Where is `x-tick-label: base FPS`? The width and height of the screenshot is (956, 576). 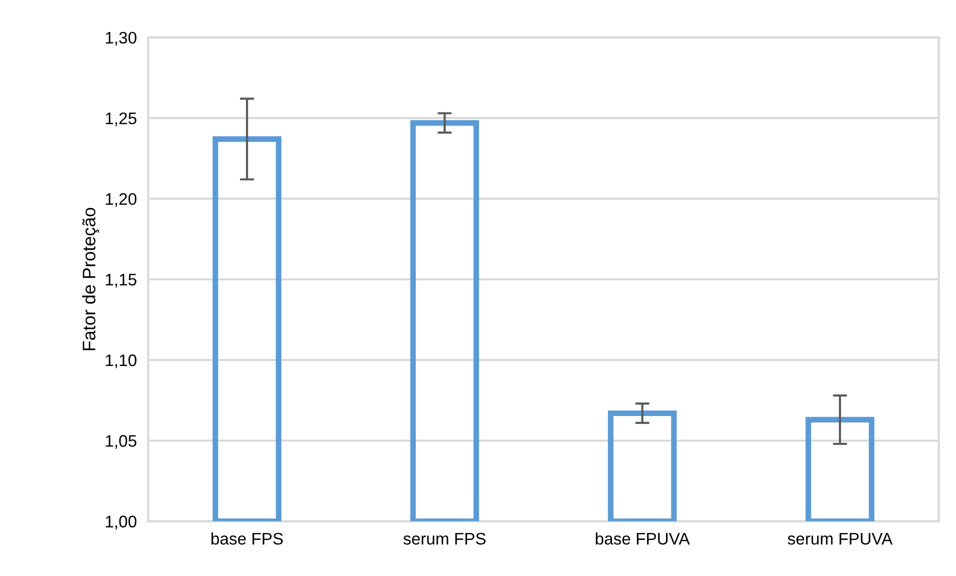 x-tick-label: base FPS is located at coordinates (247, 538).